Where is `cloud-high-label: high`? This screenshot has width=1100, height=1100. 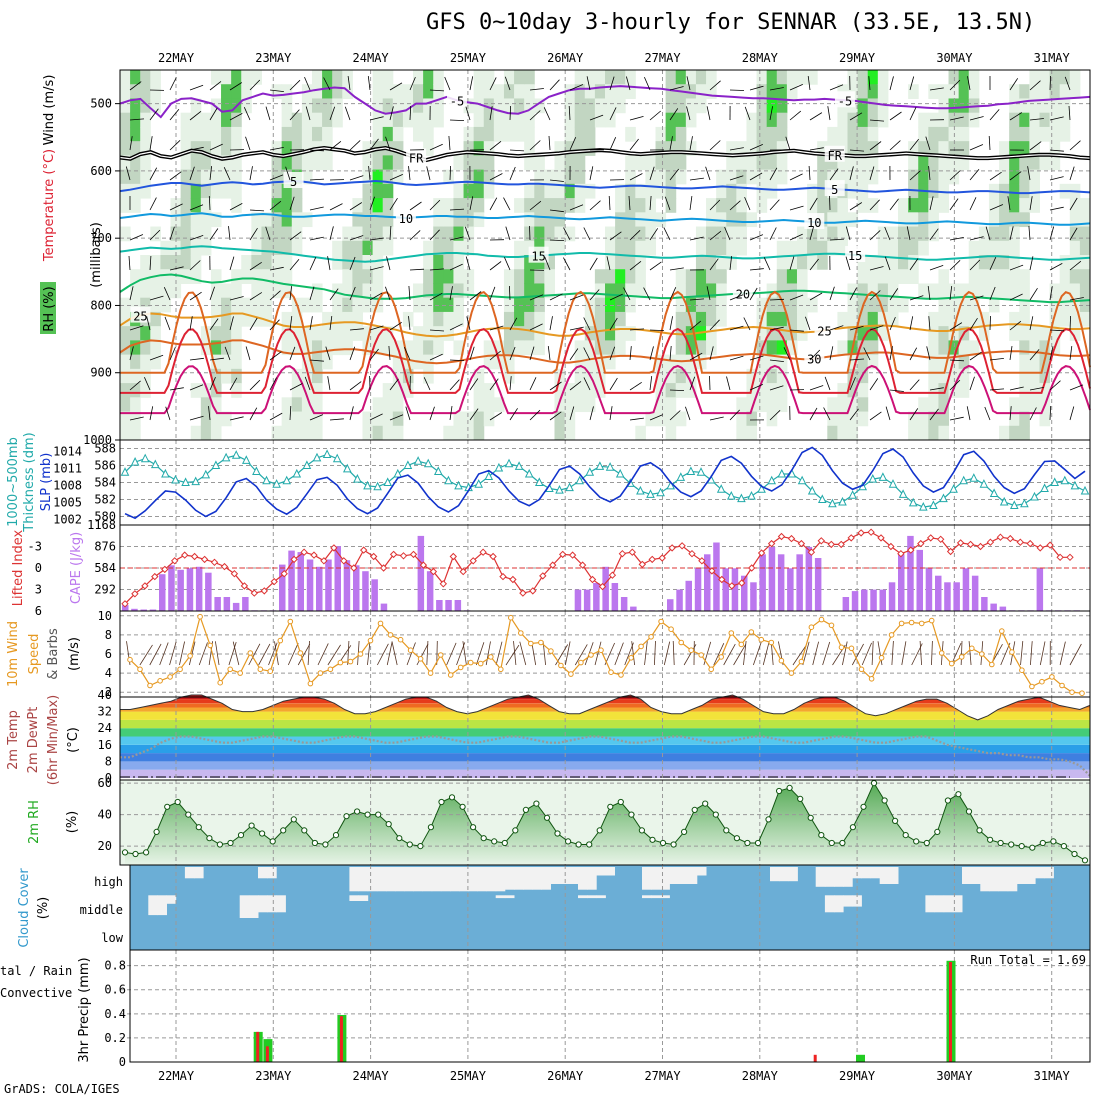
cloud-high-label: high is located at coordinates (108, 882).